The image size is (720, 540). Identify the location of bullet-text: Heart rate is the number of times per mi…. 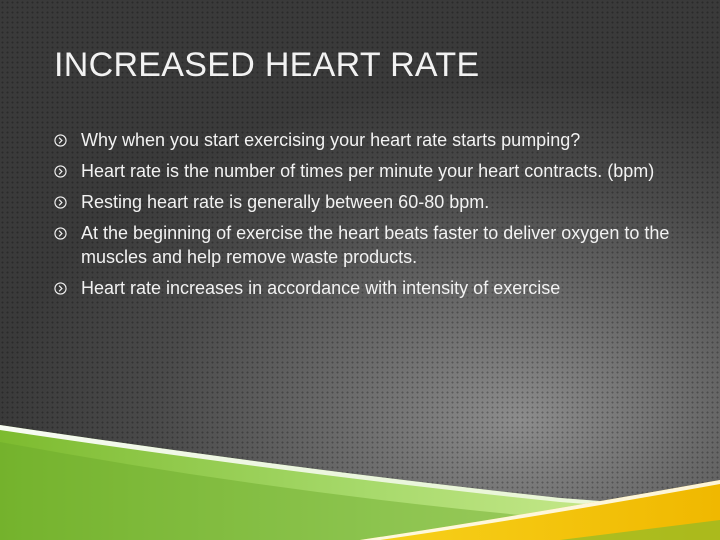
(368, 171).